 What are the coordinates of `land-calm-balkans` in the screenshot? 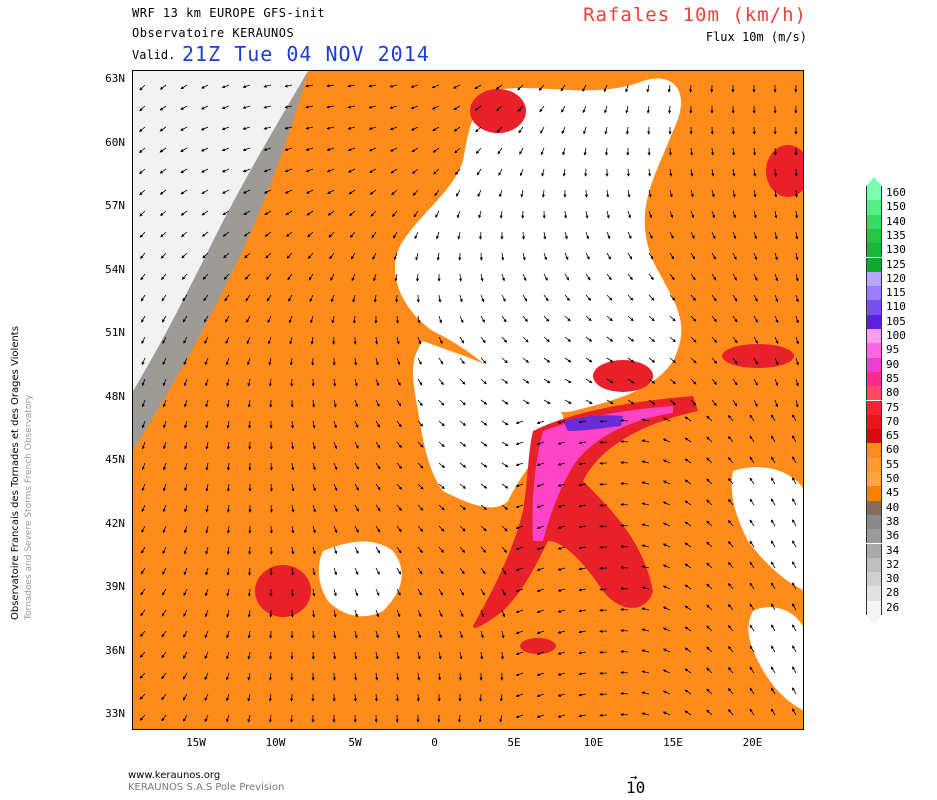 It's located at (775, 658).